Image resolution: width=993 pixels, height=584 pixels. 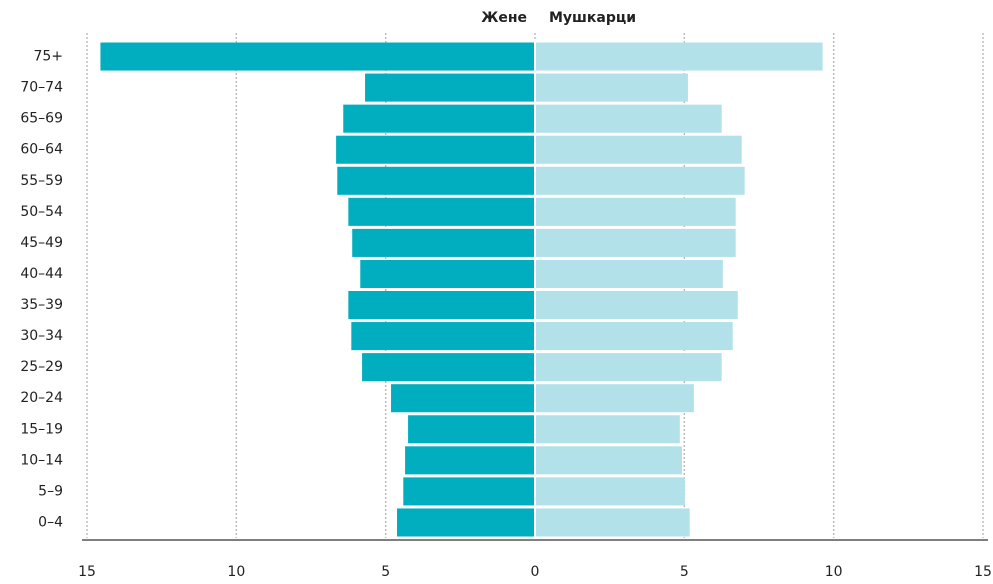 What do you see at coordinates (41, 336) in the screenshot?
I see `y-tick-label: 30–34` at bounding box center [41, 336].